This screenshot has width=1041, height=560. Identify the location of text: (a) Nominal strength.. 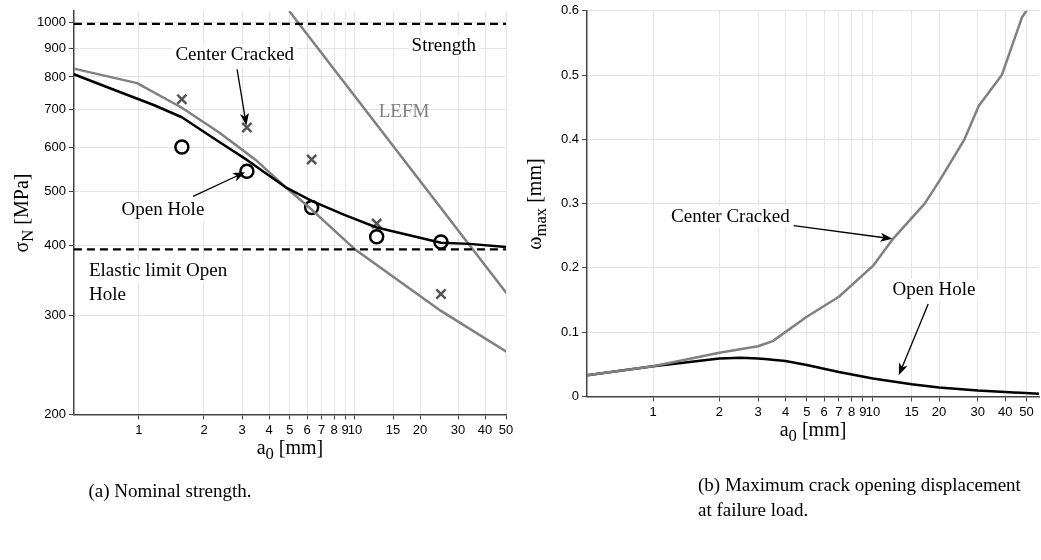
(170, 491).